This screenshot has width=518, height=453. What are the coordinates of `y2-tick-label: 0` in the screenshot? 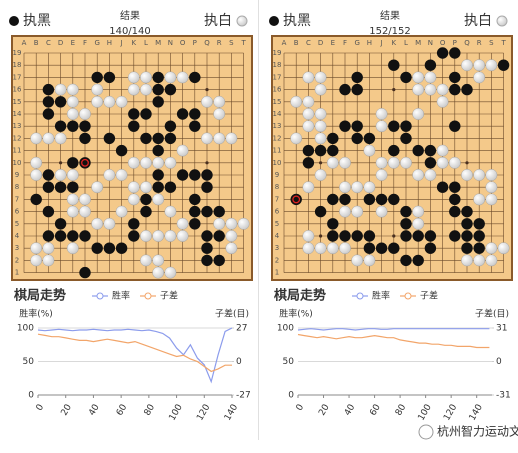 It's located at (499, 362).